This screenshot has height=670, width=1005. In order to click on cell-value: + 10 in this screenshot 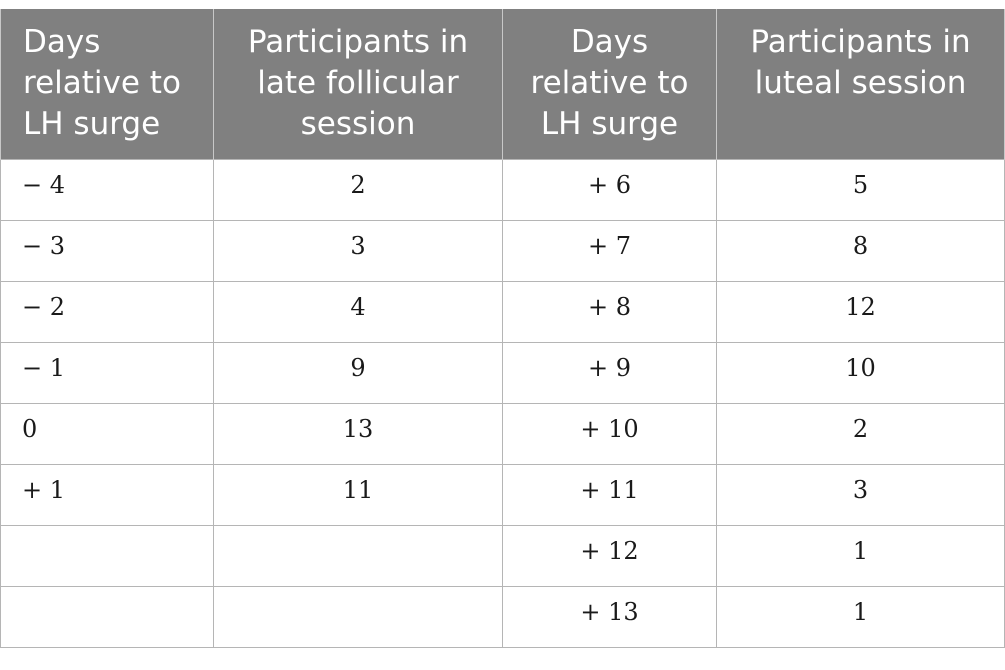, I will do `click(609, 428)`.